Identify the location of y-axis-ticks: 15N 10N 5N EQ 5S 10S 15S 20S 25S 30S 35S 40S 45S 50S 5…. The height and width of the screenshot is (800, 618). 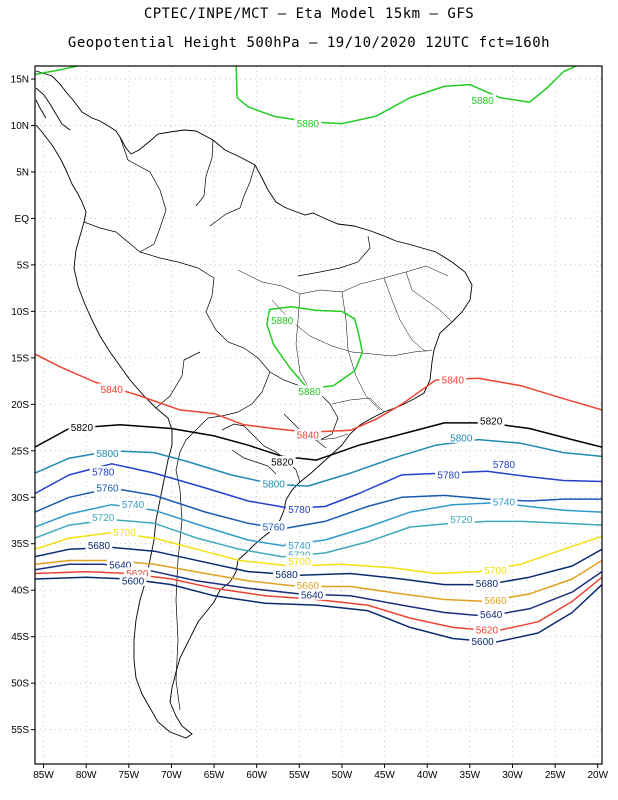
(23, 405).